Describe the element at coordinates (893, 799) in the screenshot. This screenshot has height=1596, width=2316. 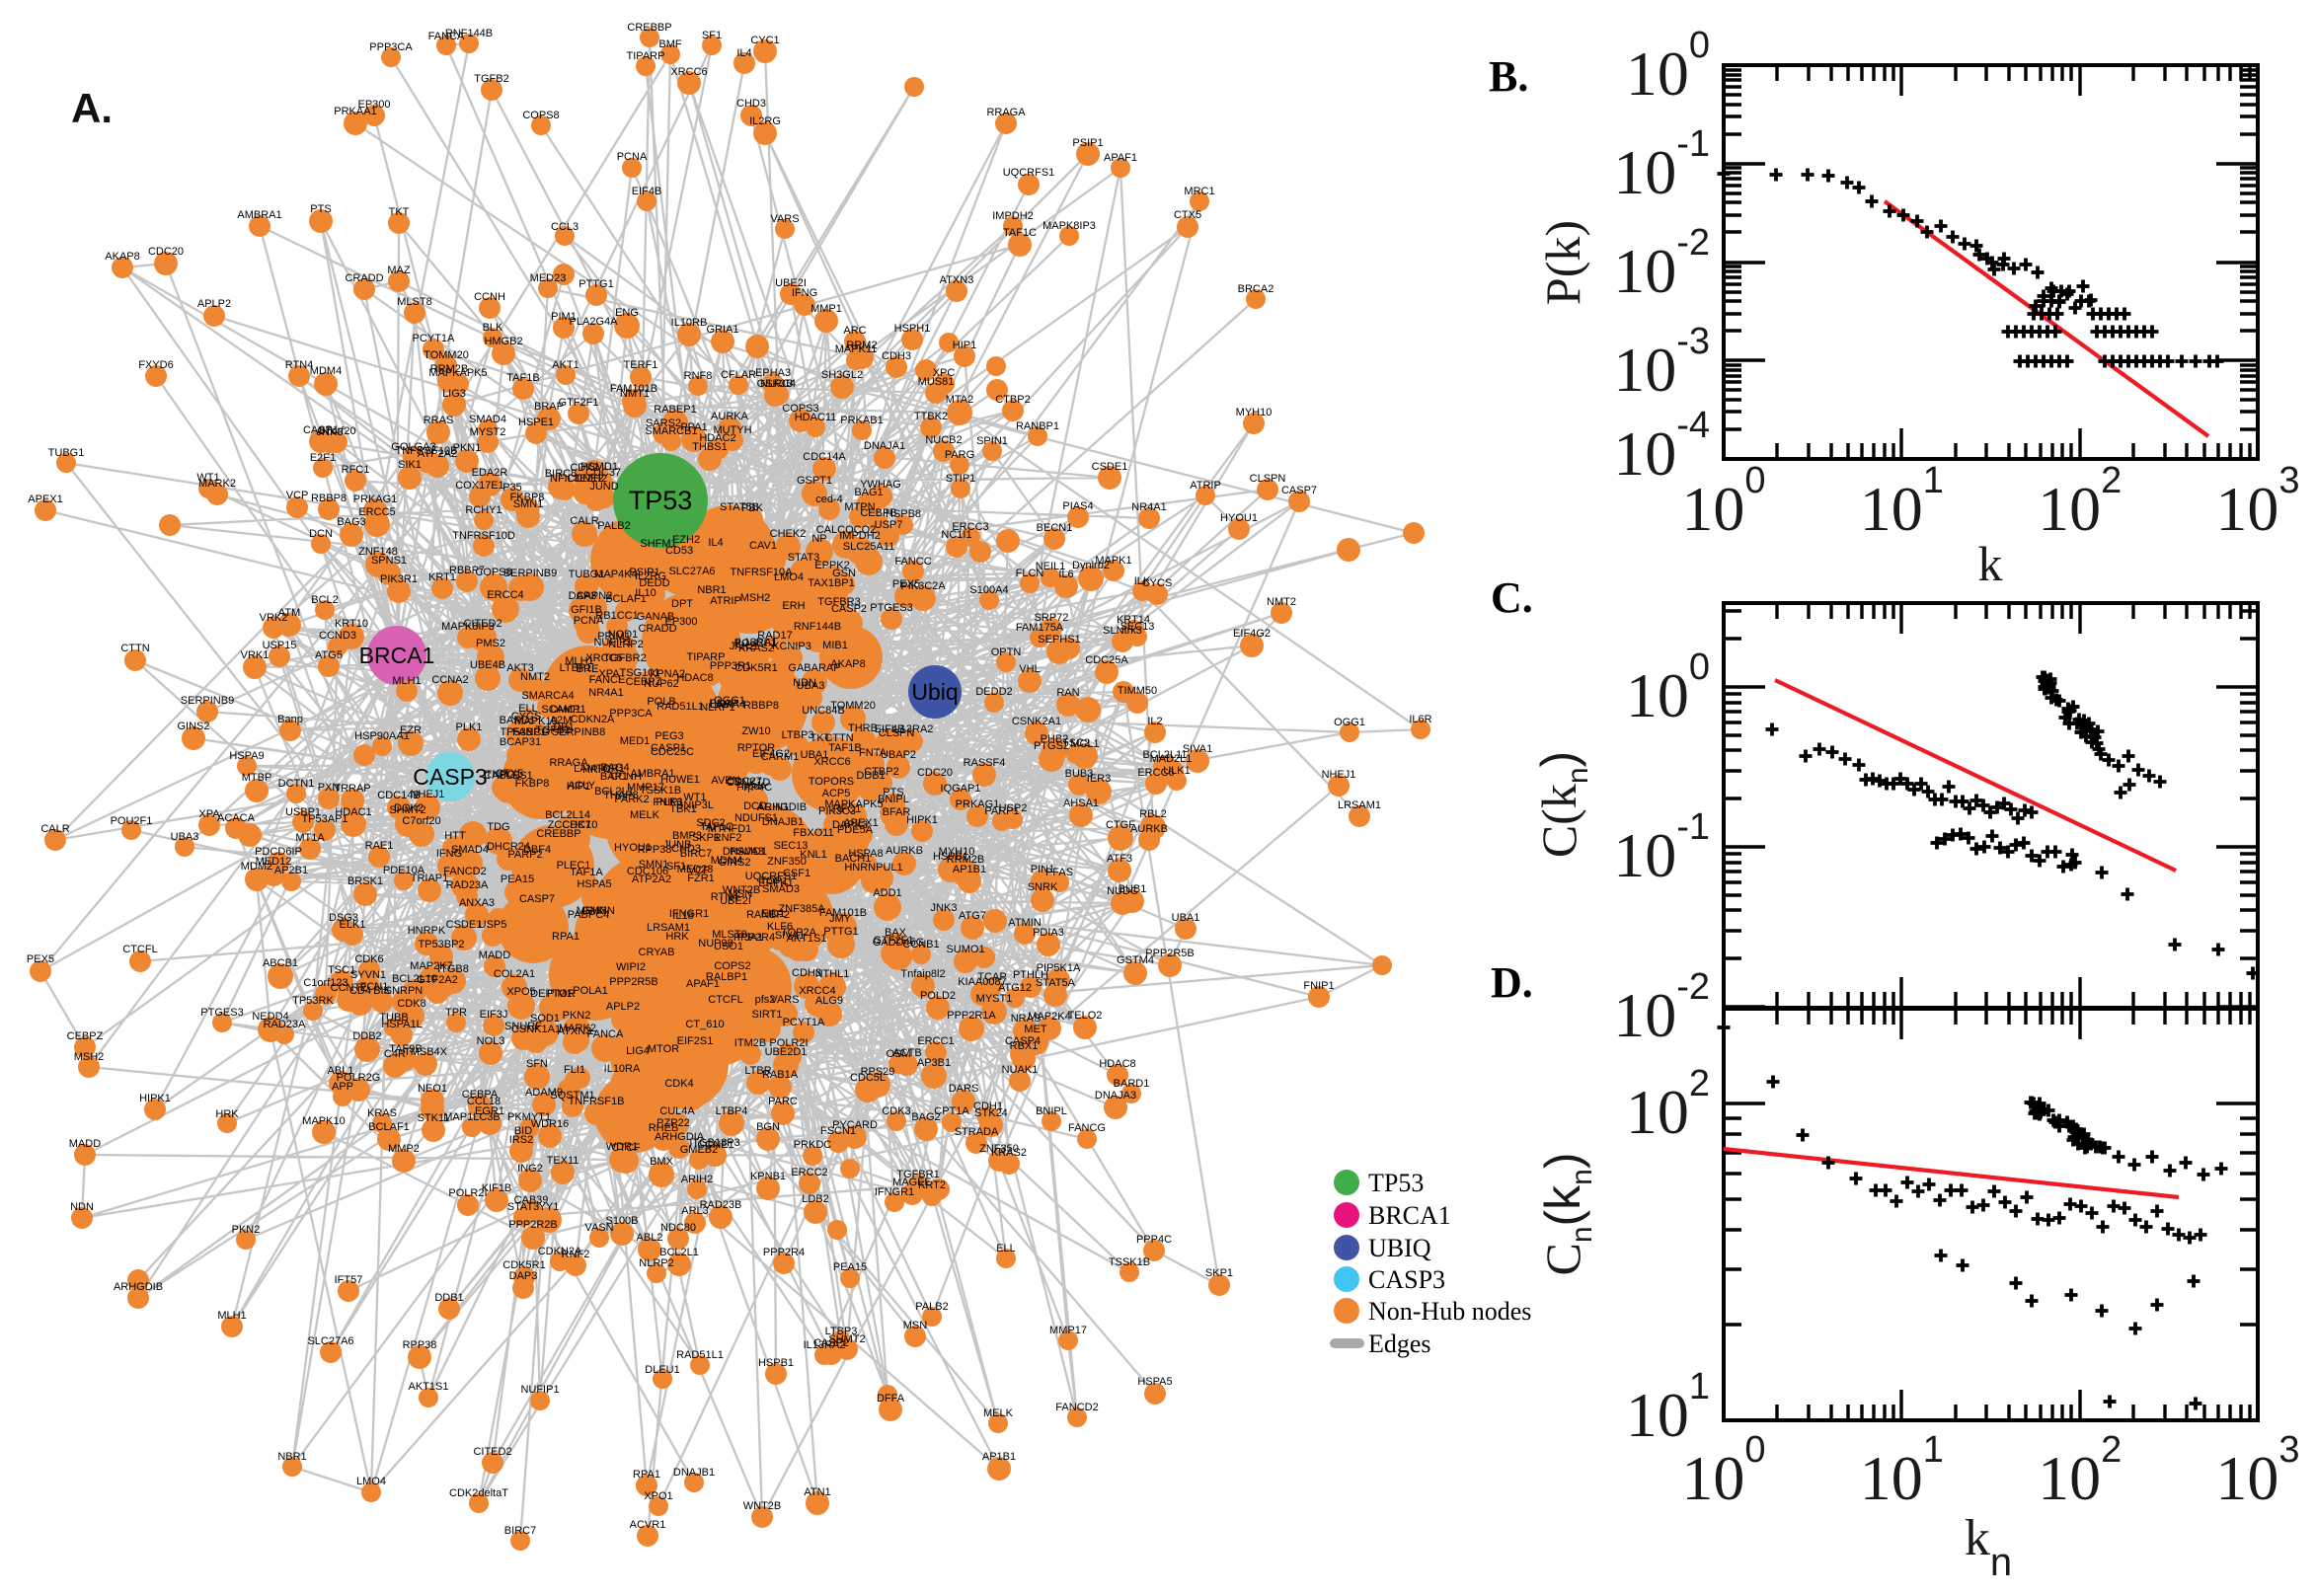
I see `svg-text: BNIPL` at that location.